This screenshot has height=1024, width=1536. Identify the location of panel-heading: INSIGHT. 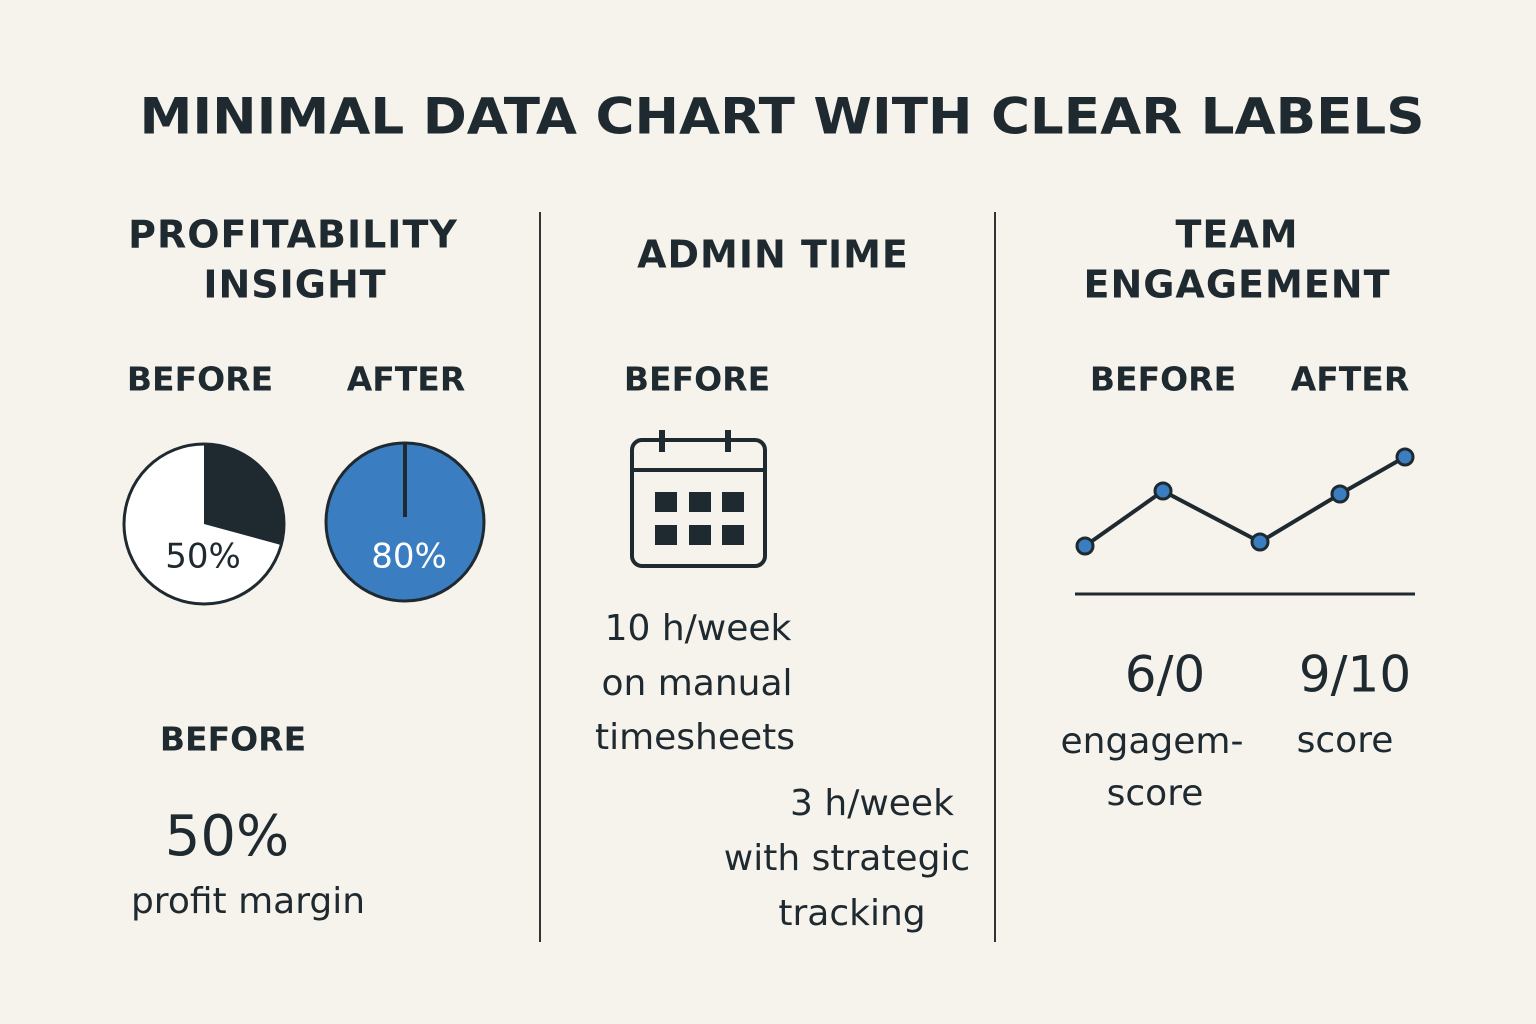
(294, 285).